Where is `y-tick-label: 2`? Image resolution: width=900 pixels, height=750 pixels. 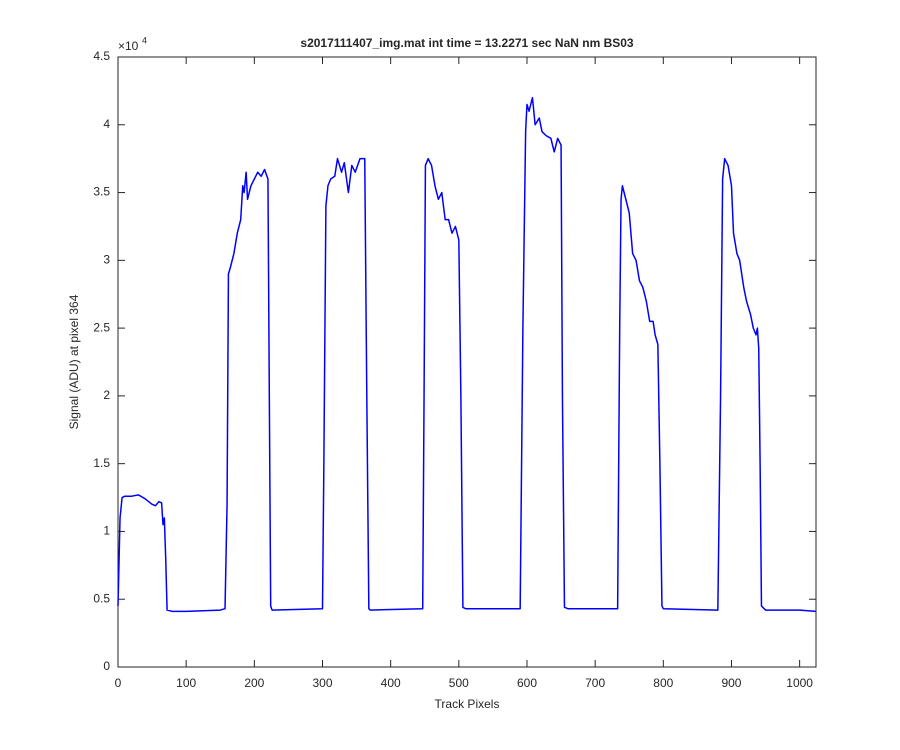 y-tick-label: 2 is located at coordinates (106, 395).